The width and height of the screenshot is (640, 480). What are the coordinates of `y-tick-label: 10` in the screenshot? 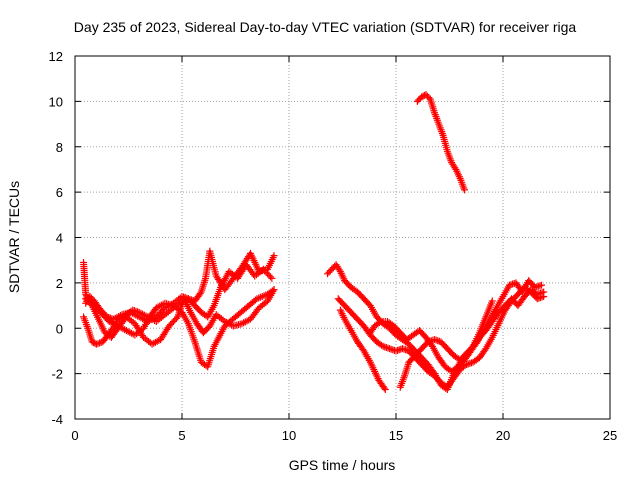 It's located at (56, 101).